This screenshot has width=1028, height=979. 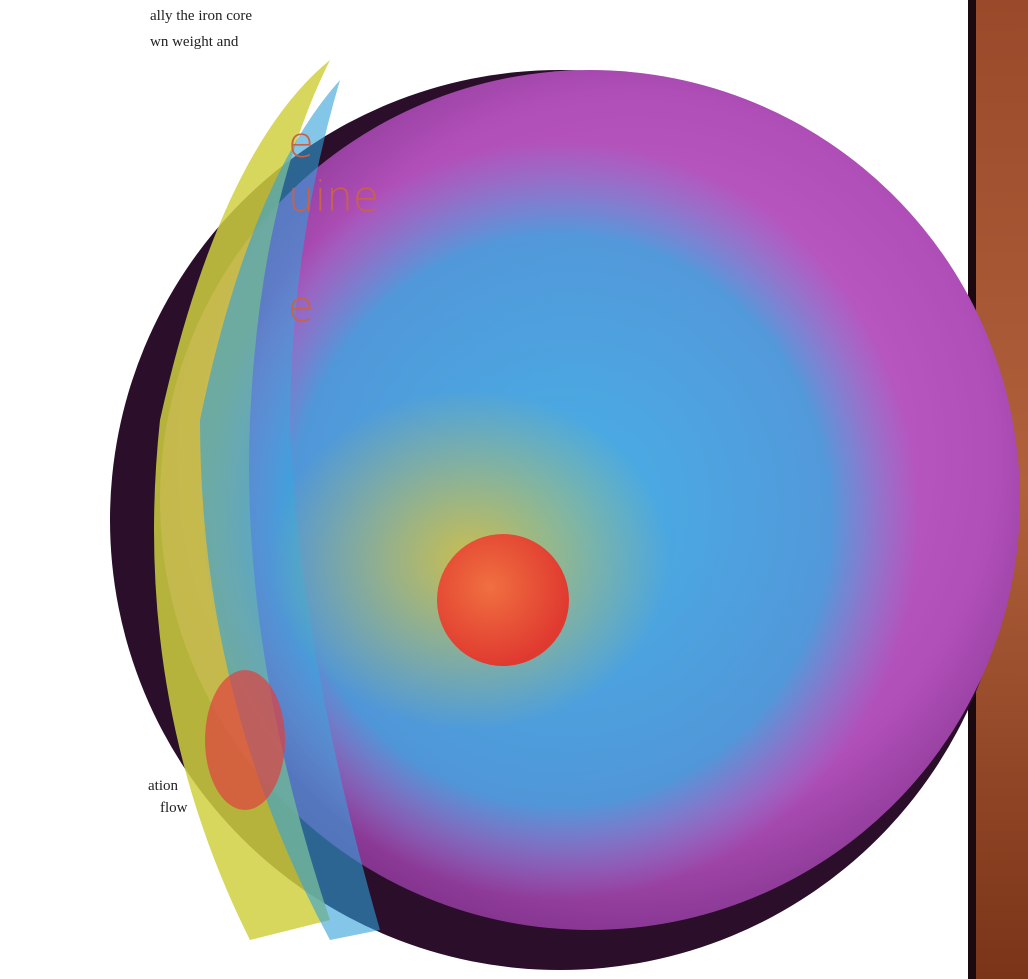 I want to click on body-line: wn weight and, so click(x=194, y=42).